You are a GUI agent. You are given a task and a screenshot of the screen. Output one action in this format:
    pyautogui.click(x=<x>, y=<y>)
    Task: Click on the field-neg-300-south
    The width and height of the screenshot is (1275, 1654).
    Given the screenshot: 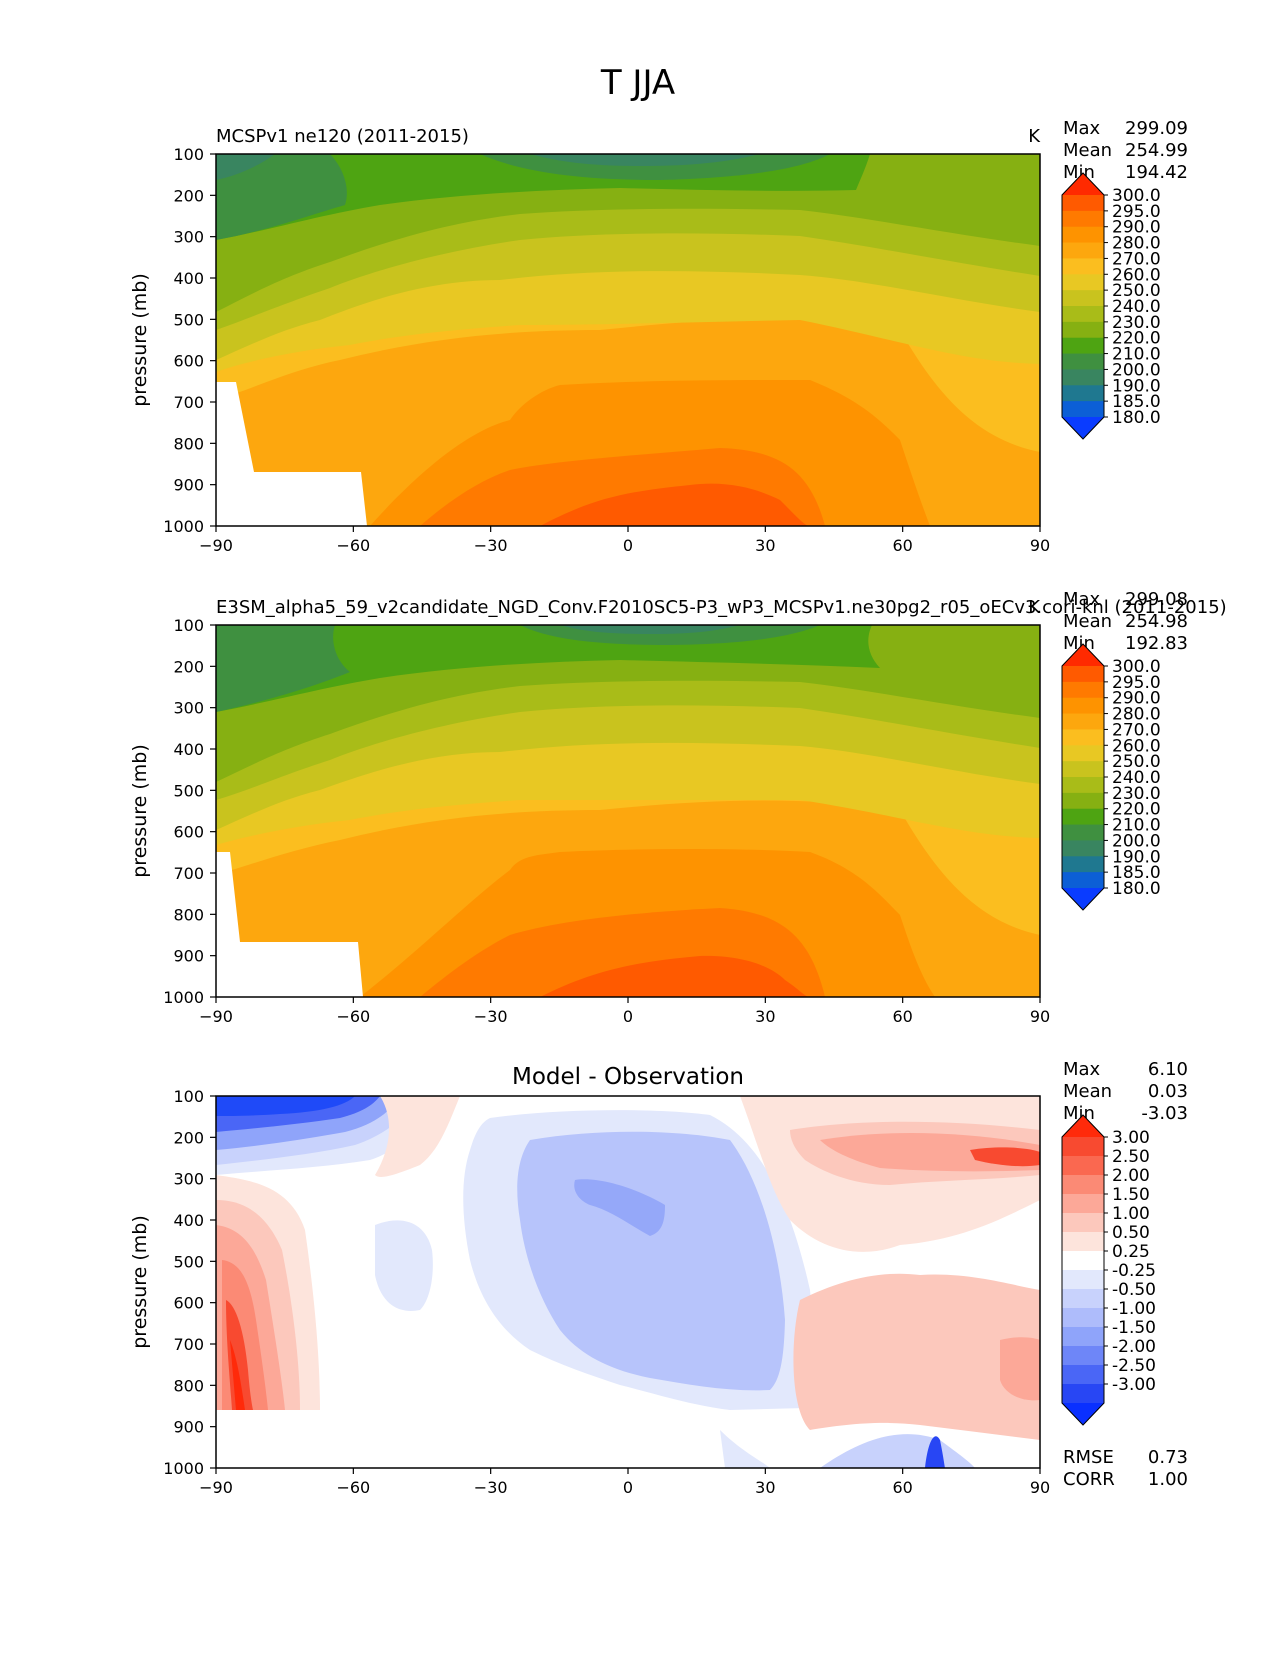 What is the action you would take?
    pyautogui.click(x=935, y=1452)
    